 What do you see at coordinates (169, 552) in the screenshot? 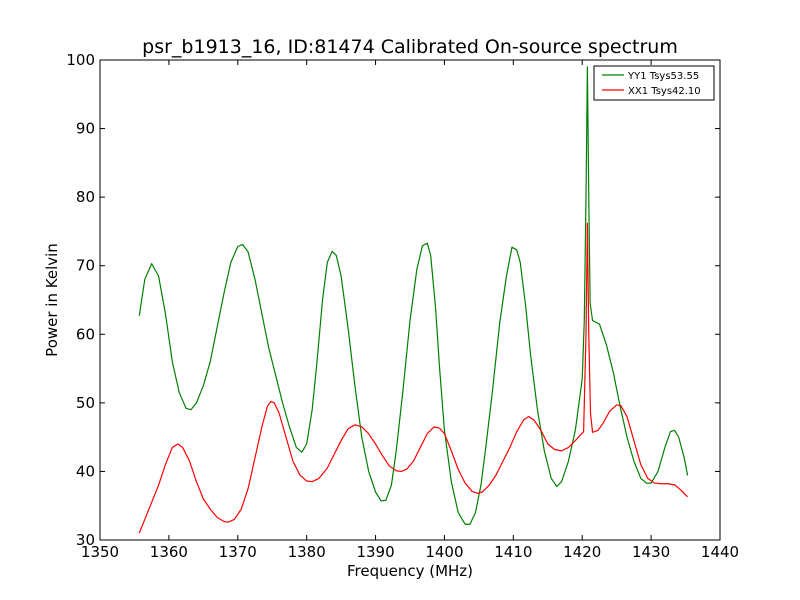
I see `x-tick-label: 1360` at bounding box center [169, 552].